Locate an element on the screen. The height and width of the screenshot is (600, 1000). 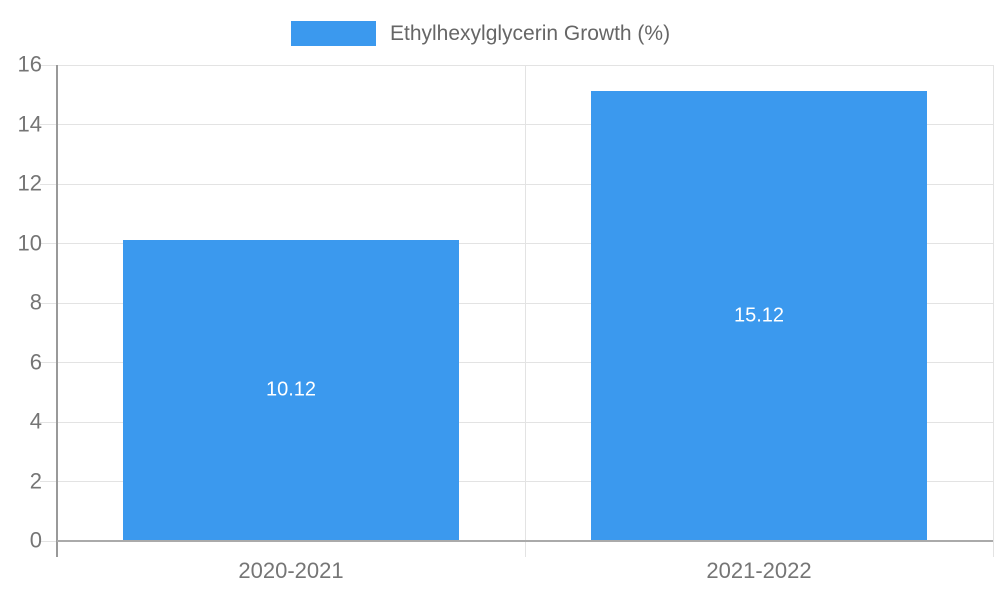
legend: Ethylhexylglycerin Growth (%) is located at coordinates (480, 33).